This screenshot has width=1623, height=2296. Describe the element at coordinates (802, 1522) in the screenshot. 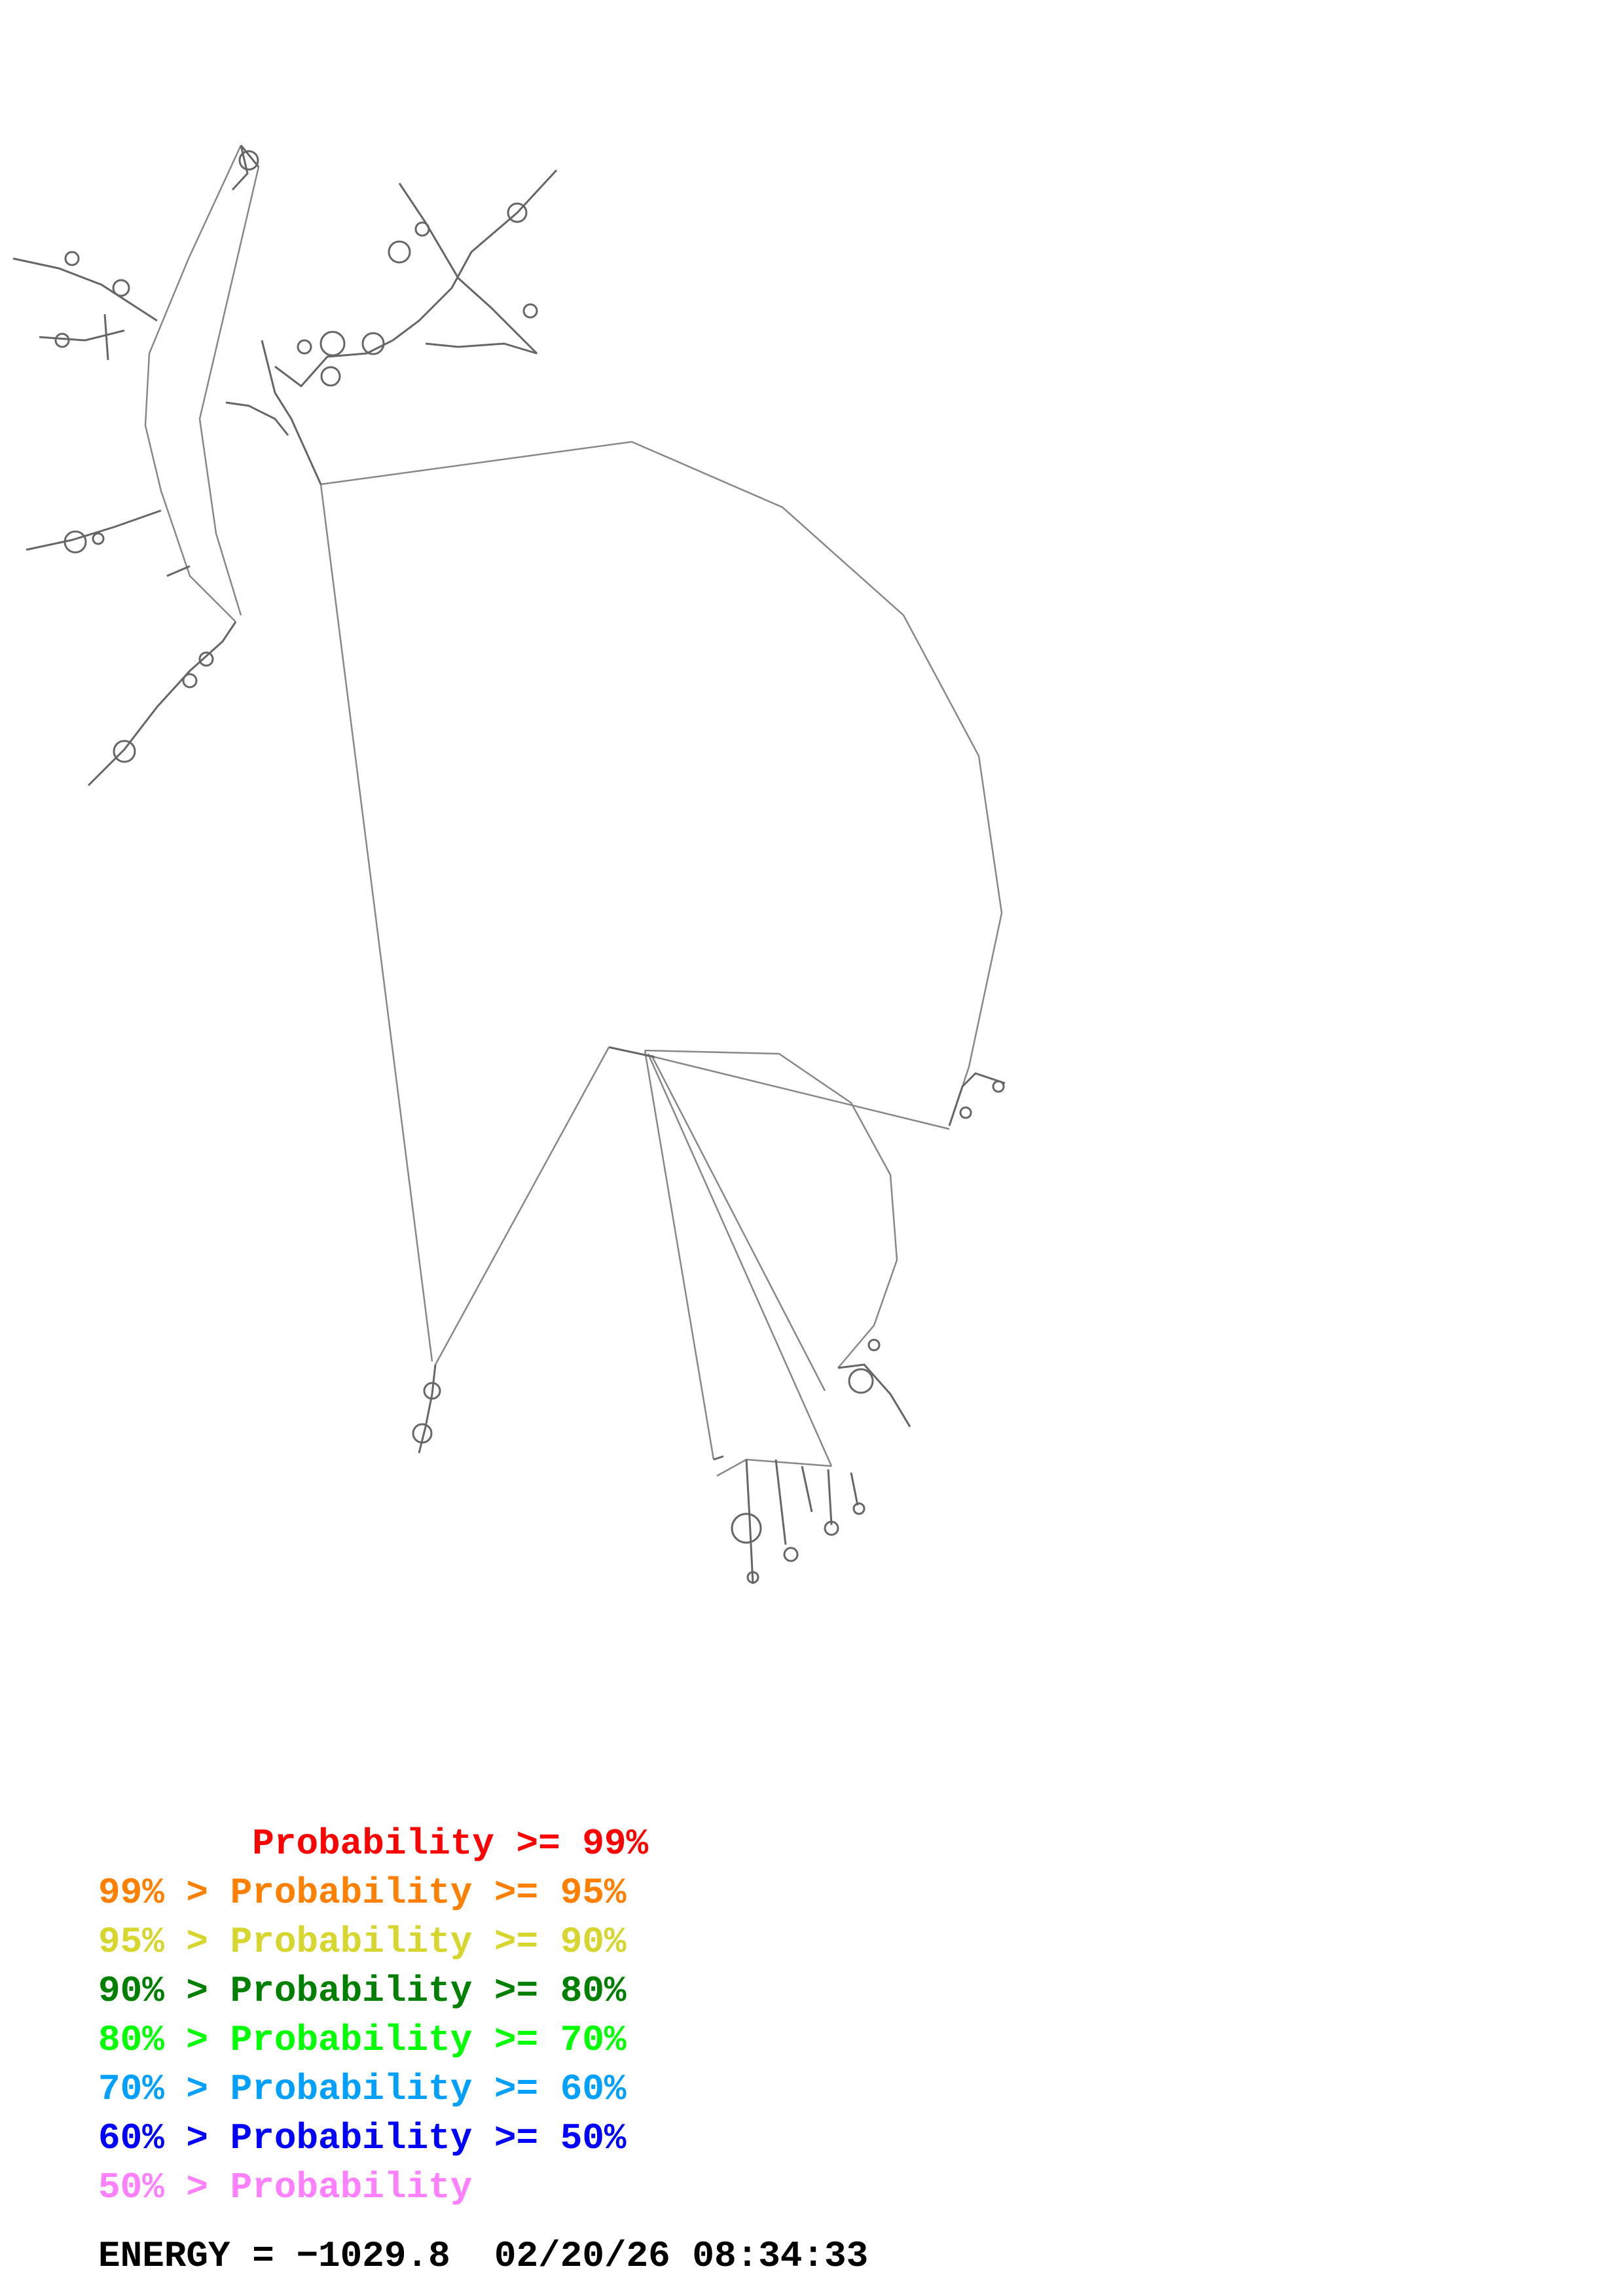

I see `helix-bottom-cluster` at that location.